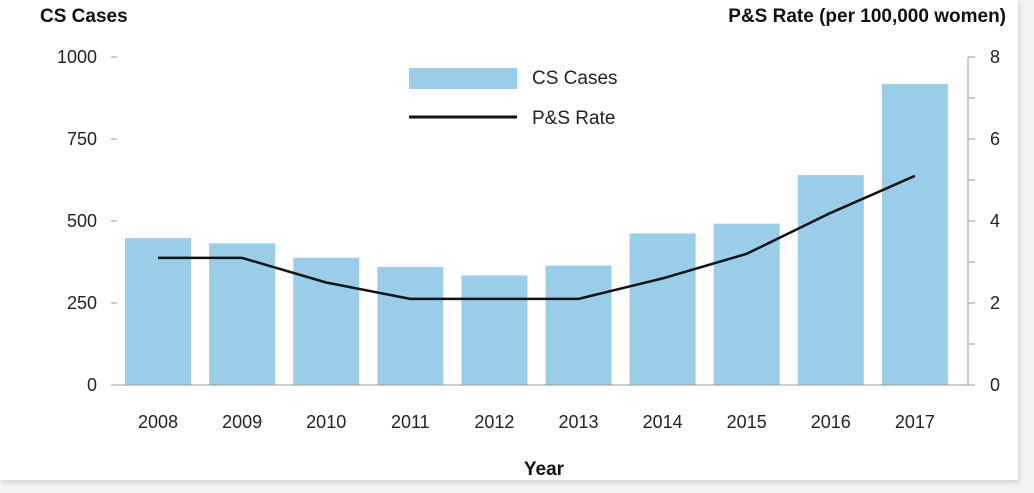 This screenshot has height=493, width=1034. What do you see at coordinates (242, 314) in the screenshot?
I see `bar-2009` at bounding box center [242, 314].